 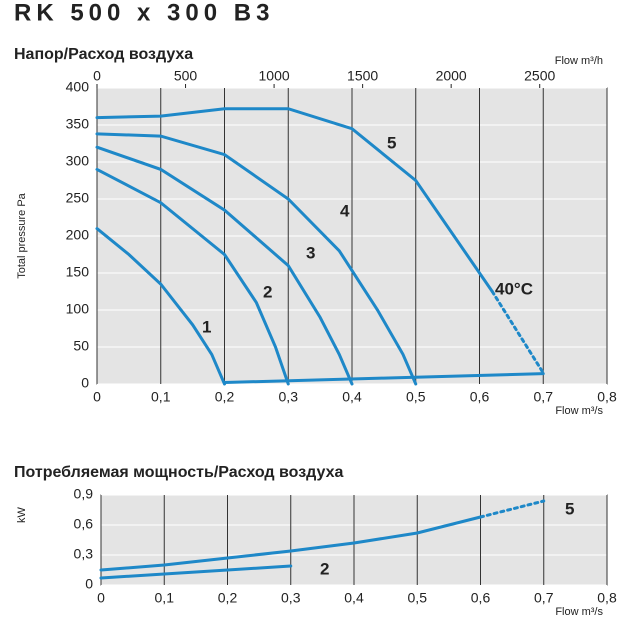 What do you see at coordinates (78, 198) in the screenshot?
I see `y-tick-label: 250` at bounding box center [78, 198].